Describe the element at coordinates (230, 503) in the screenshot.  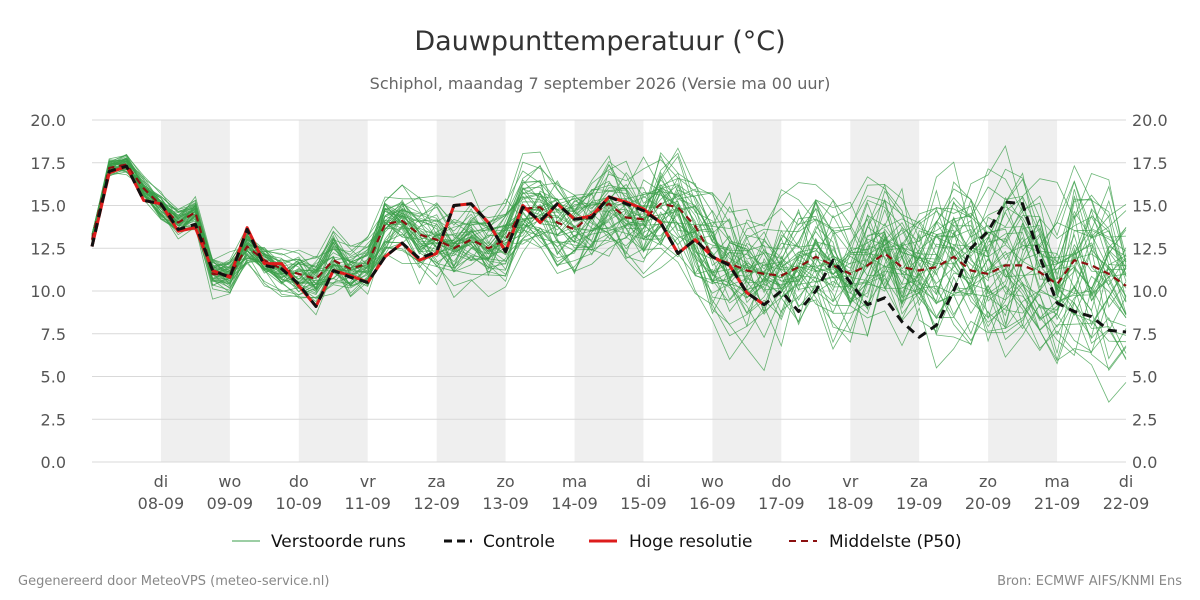
I see `x-tick-date-1: 09-09` at that location.